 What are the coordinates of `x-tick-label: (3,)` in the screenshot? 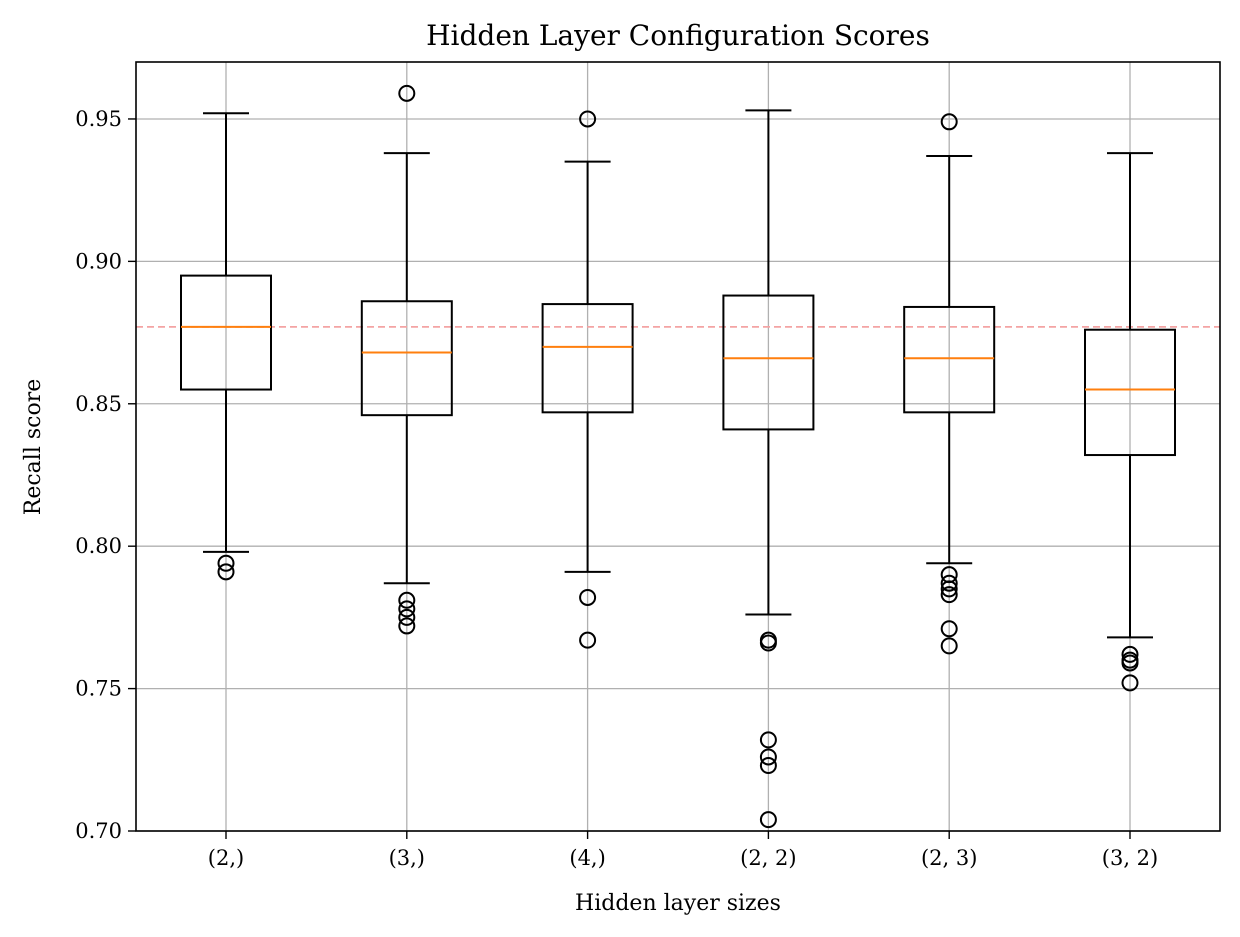 It's located at (407, 858).